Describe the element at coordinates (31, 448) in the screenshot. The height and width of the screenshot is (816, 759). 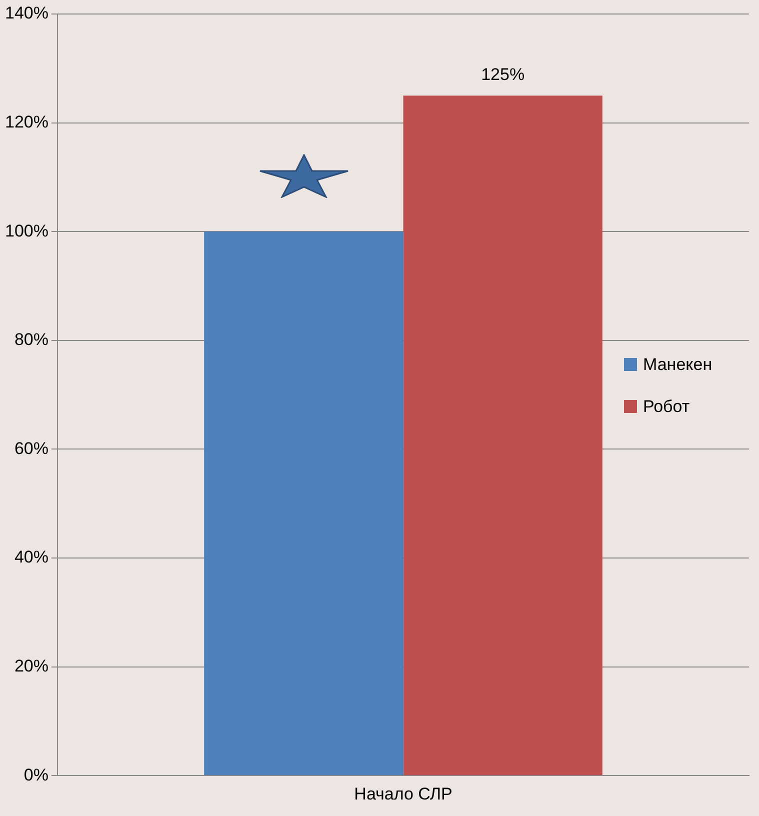
I see `y-tick-label: 60%` at that location.